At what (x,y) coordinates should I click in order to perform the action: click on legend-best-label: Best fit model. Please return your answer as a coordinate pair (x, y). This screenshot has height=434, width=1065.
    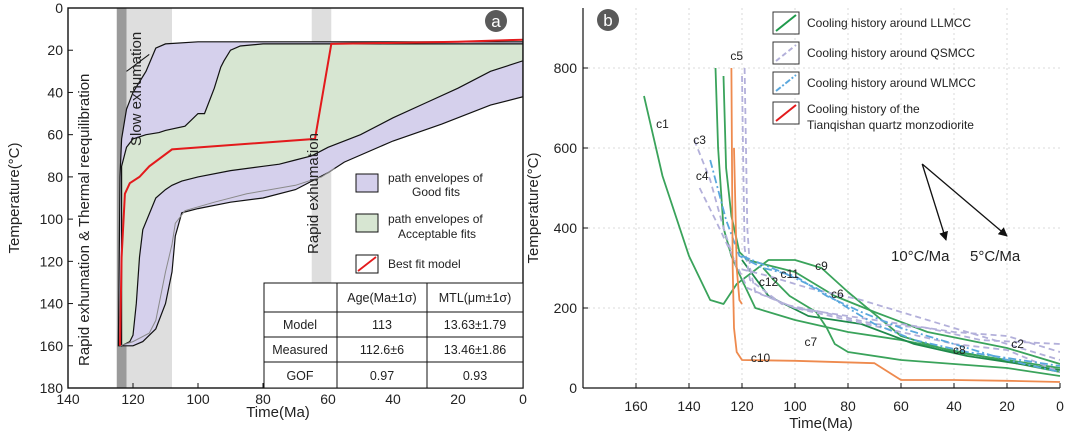
    Looking at the image, I should click on (424, 264).